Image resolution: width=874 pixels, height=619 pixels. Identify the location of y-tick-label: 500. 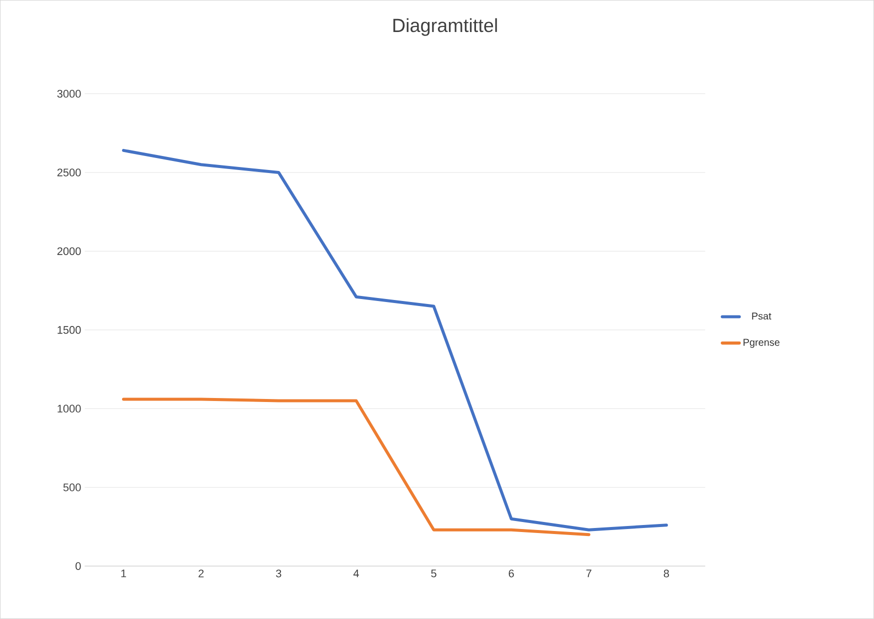
(72, 488).